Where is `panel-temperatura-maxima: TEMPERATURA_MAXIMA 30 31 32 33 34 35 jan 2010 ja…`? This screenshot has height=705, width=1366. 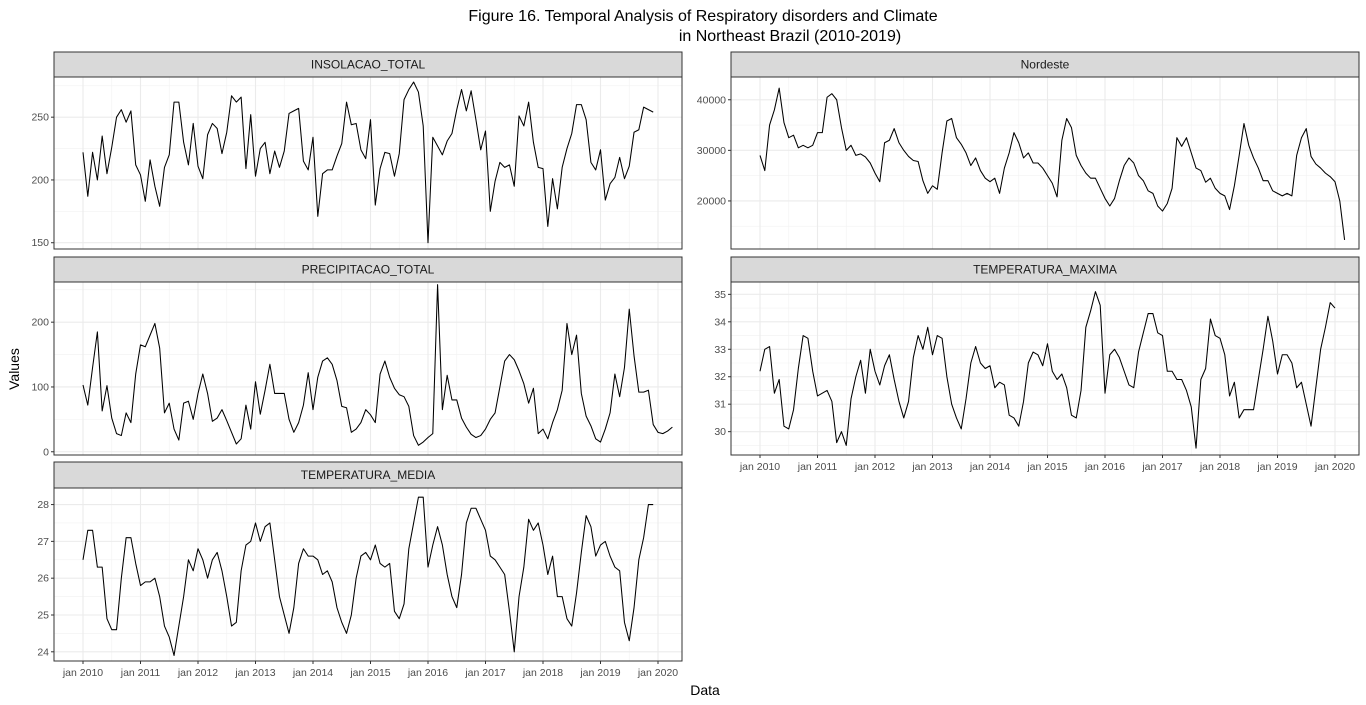 panel-temperatura-maxima: TEMPERATURA_MAXIMA 30 31 32 33 34 35 jan 2010 ja… is located at coordinates (1037, 364).